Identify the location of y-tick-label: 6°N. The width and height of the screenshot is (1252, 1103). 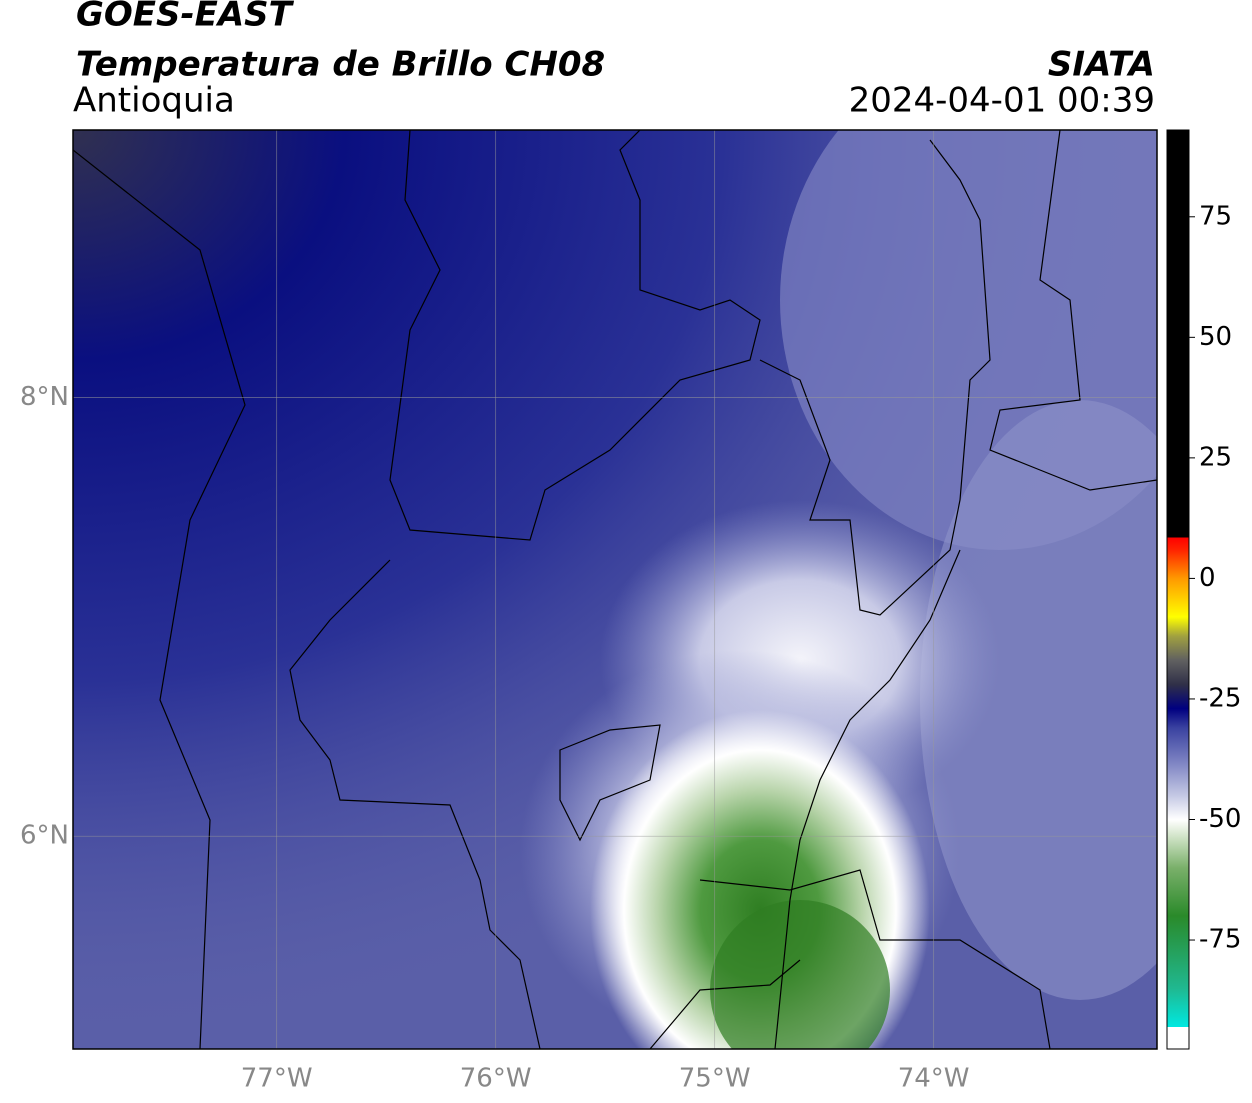
(44, 836).